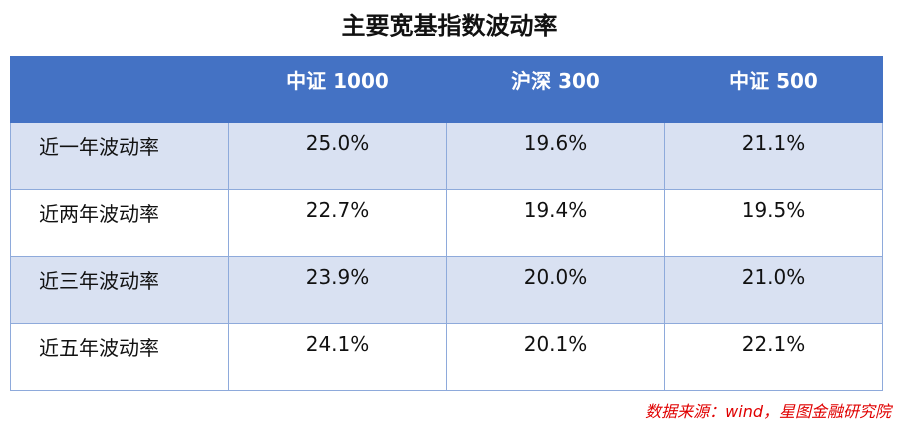 The width and height of the screenshot is (899, 424). What do you see at coordinates (337, 89) in the screenshot?
I see `column-header: 中证 1000` at bounding box center [337, 89].